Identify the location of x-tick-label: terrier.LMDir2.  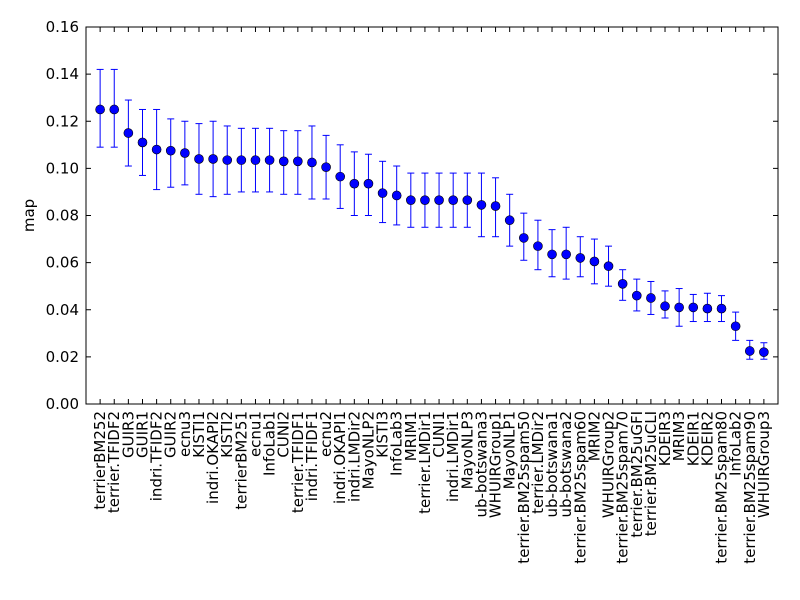
(538, 462).